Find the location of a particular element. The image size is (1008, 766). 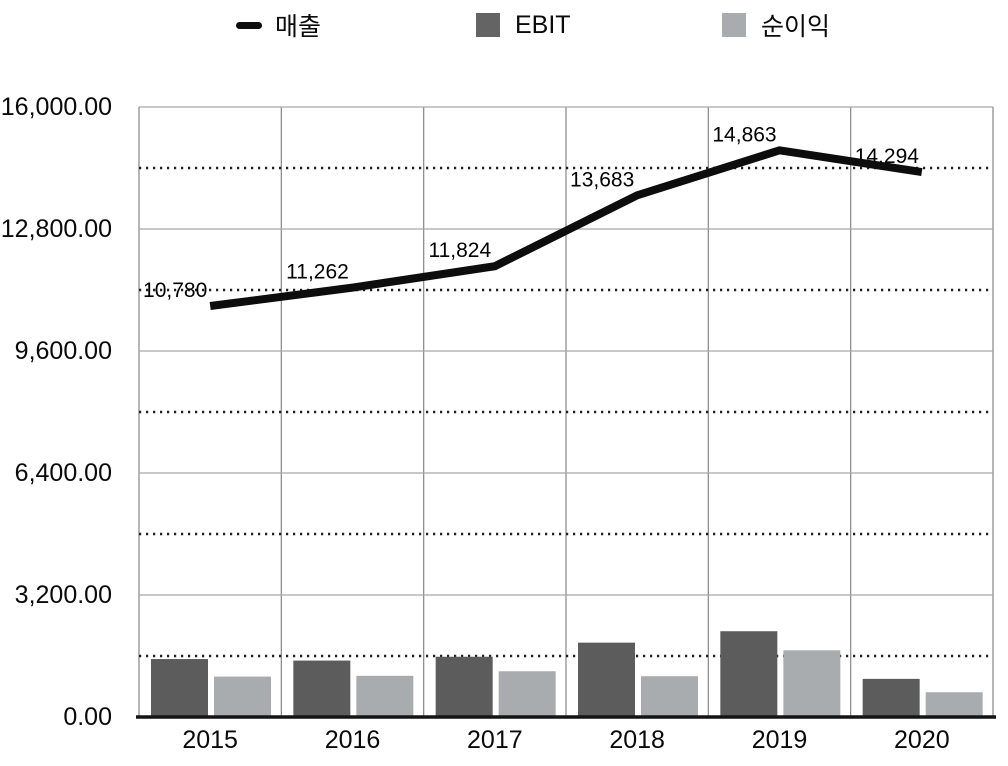

y-tick-label: 0.00 is located at coordinates (87, 717).